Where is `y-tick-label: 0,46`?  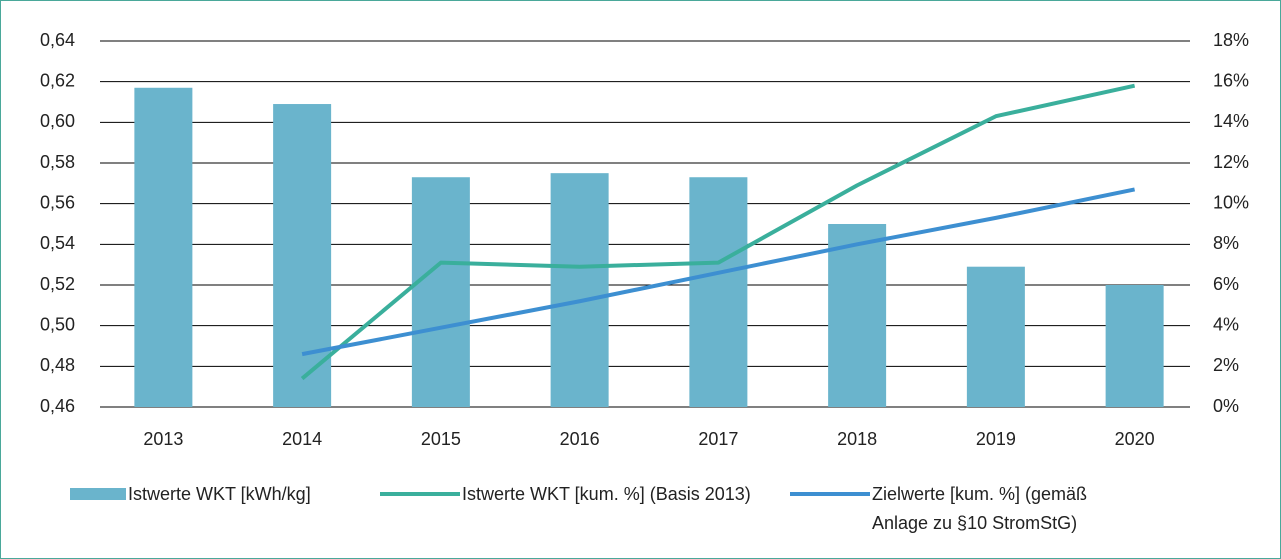
y-tick-label: 0,46 is located at coordinates (57, 406).